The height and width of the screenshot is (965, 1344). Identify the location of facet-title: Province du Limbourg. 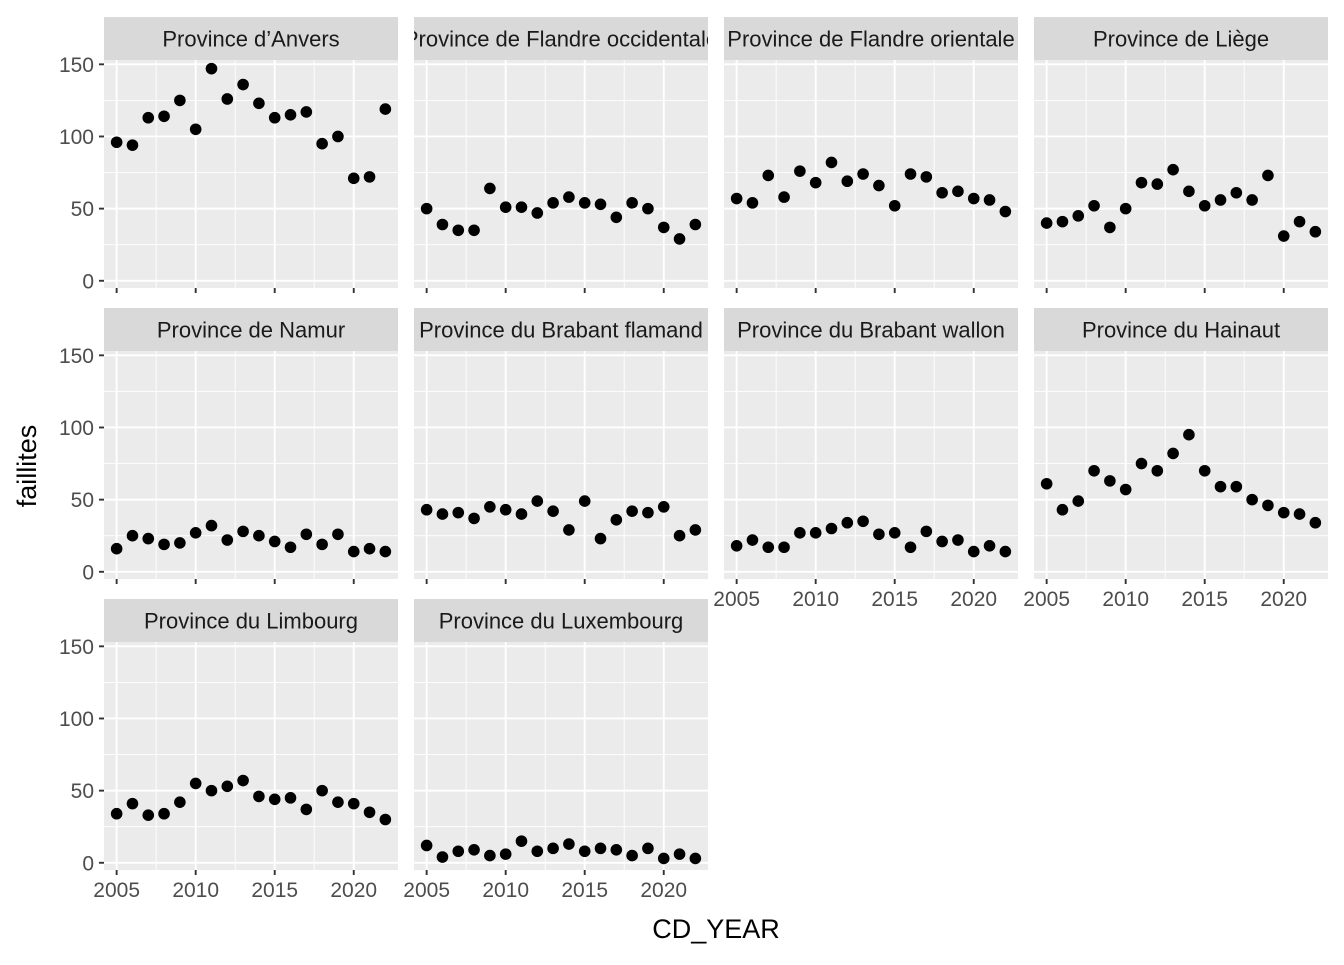
(251, 621).